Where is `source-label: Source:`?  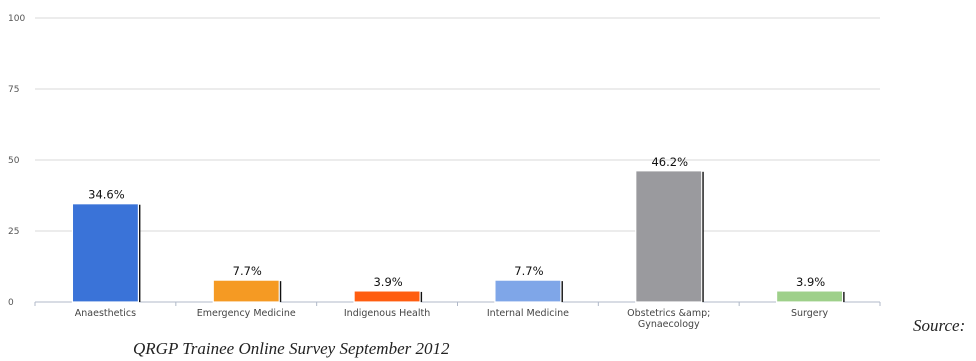
source-label: Source: is located at coordinates (939, 325).